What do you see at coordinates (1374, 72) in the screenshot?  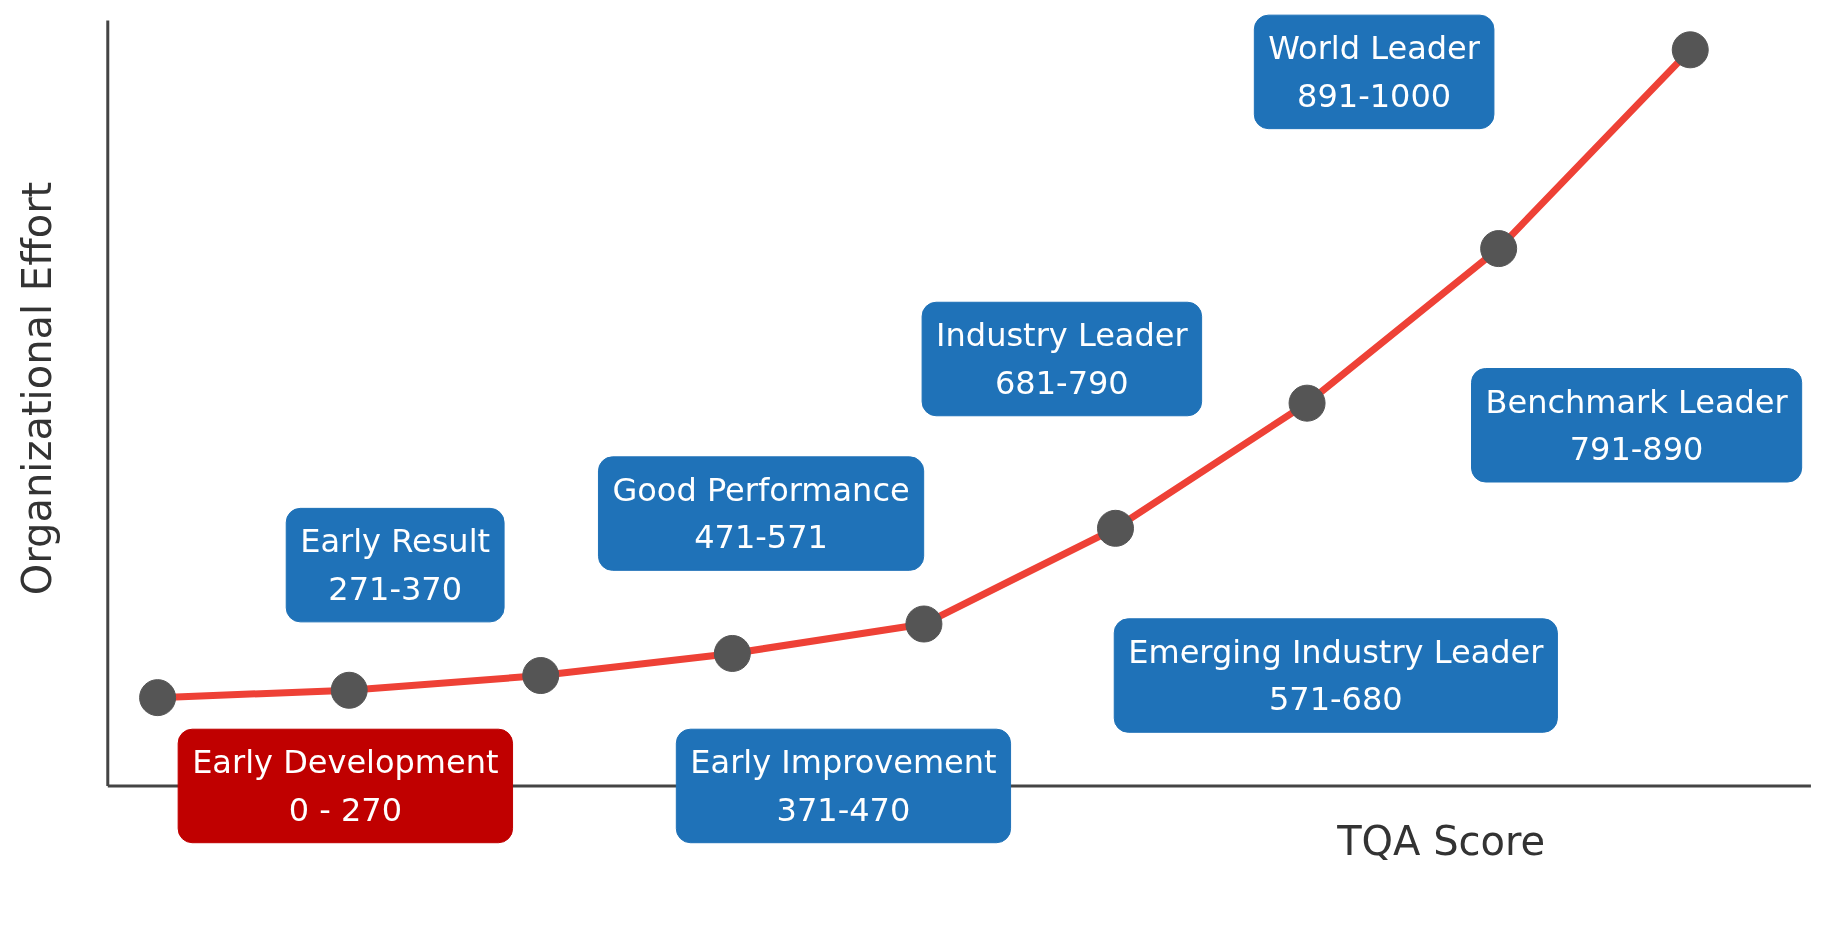 I see `annotation: World Leader 891-1000` at bounding box center [1374, 72].